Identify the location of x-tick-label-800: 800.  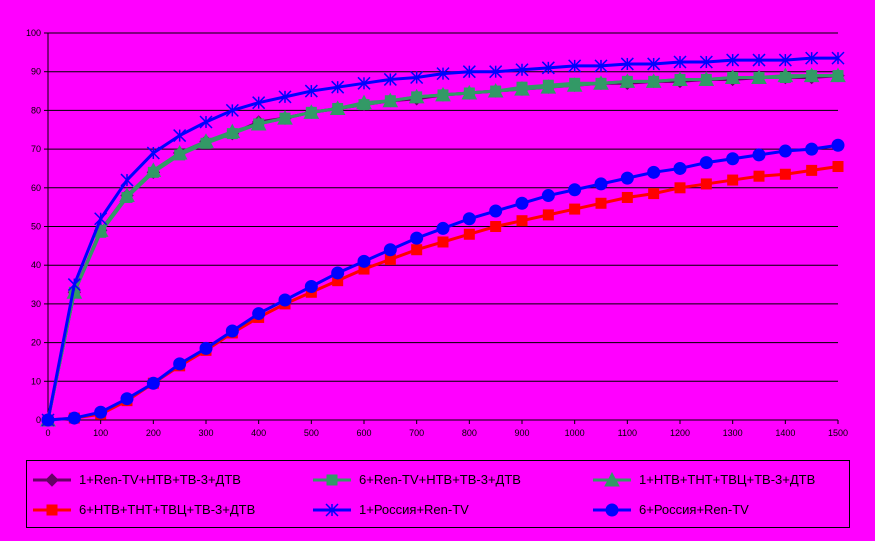
(469, 433).